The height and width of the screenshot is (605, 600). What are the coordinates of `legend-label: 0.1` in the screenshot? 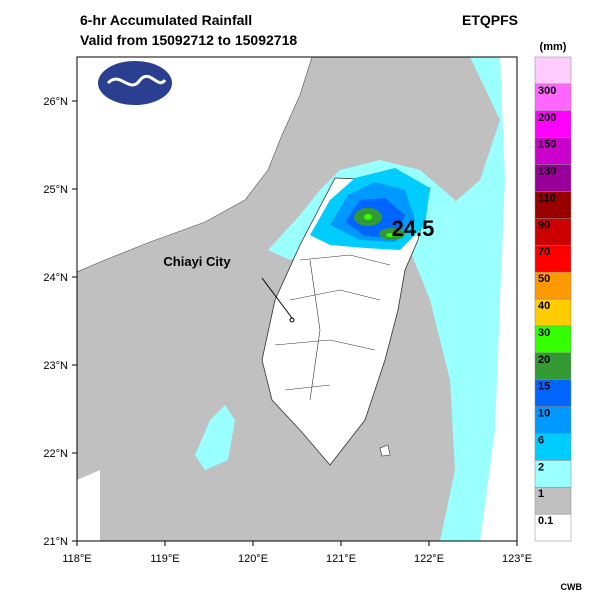 It's located at (545, 521).